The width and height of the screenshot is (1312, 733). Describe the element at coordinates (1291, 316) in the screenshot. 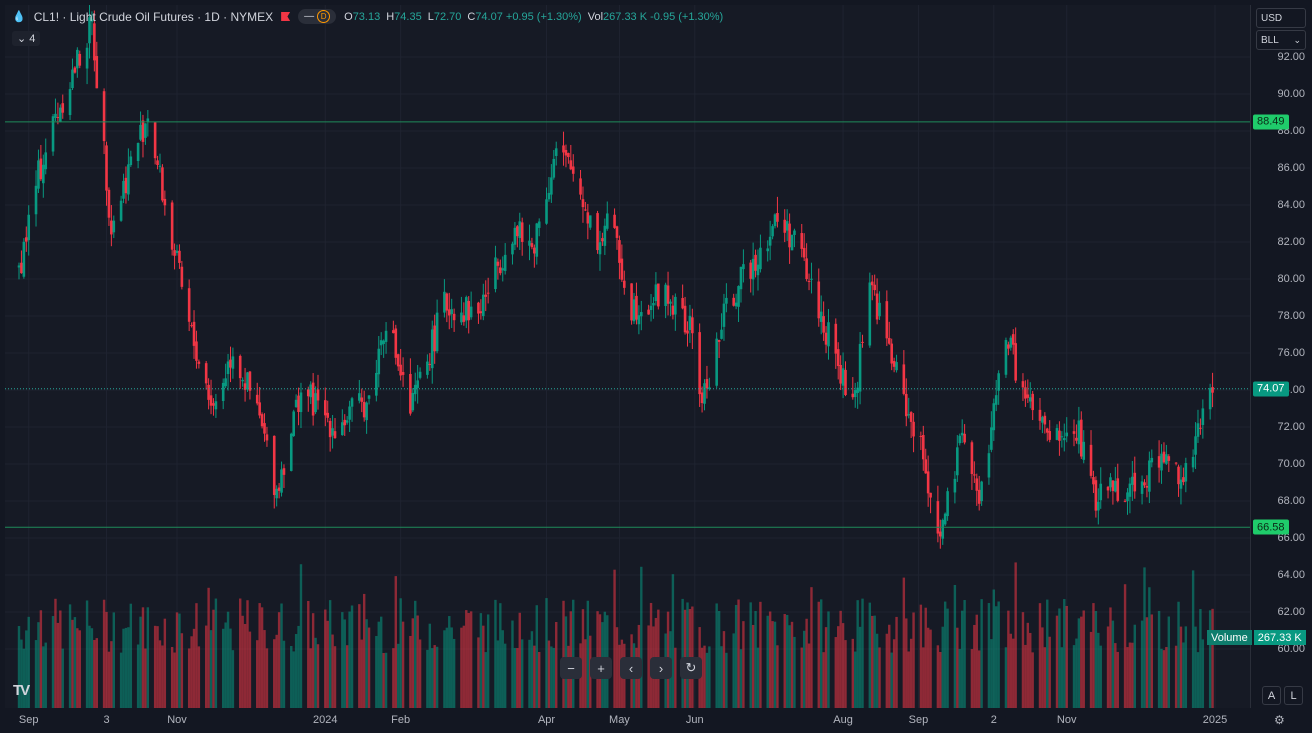

I see `price-axis-label: 78.00` at that location.